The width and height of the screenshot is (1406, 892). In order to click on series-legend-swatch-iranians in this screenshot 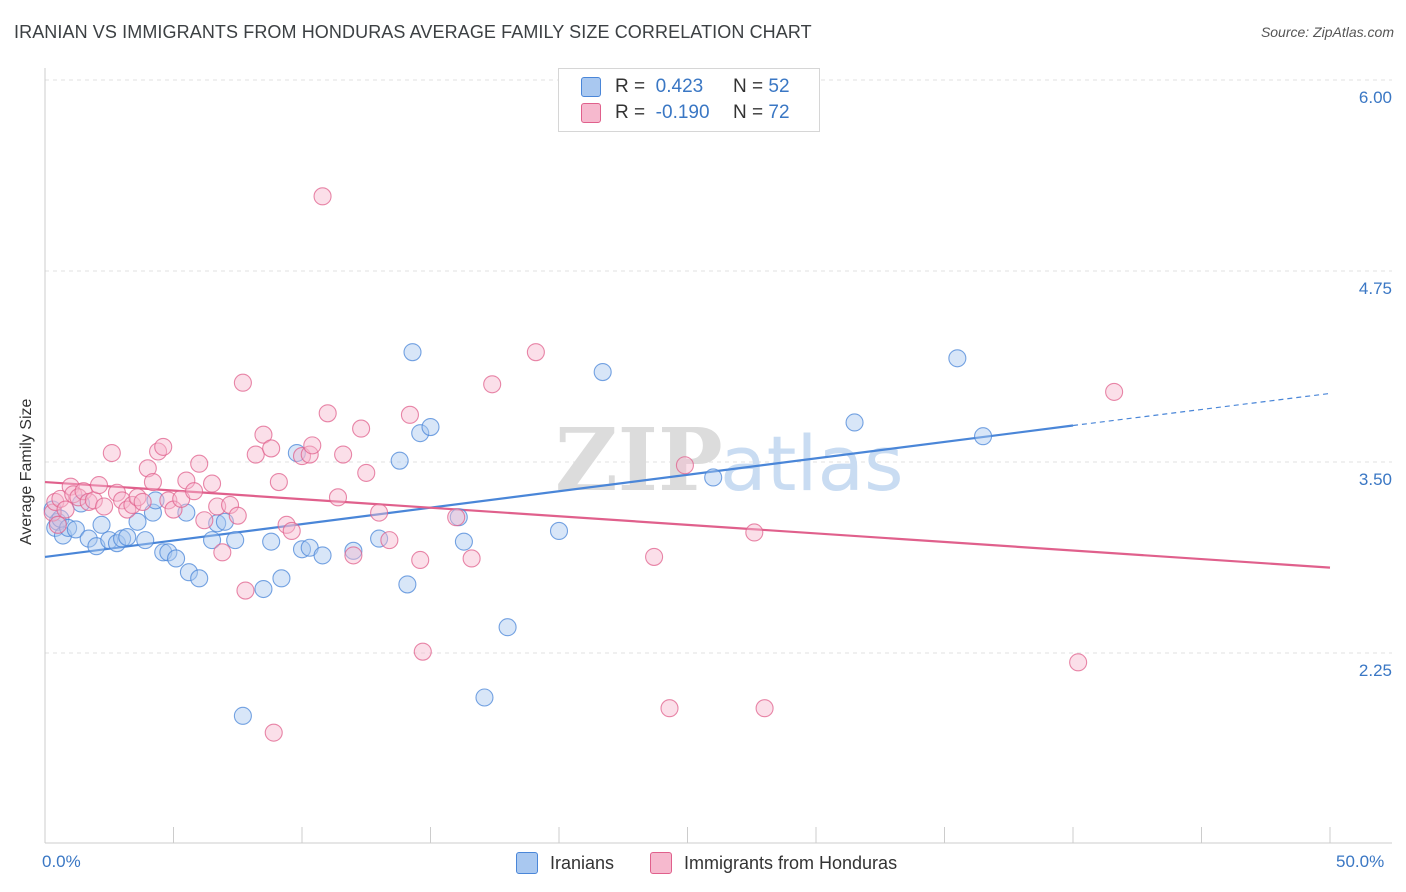, I will do `click(527, 863)`.